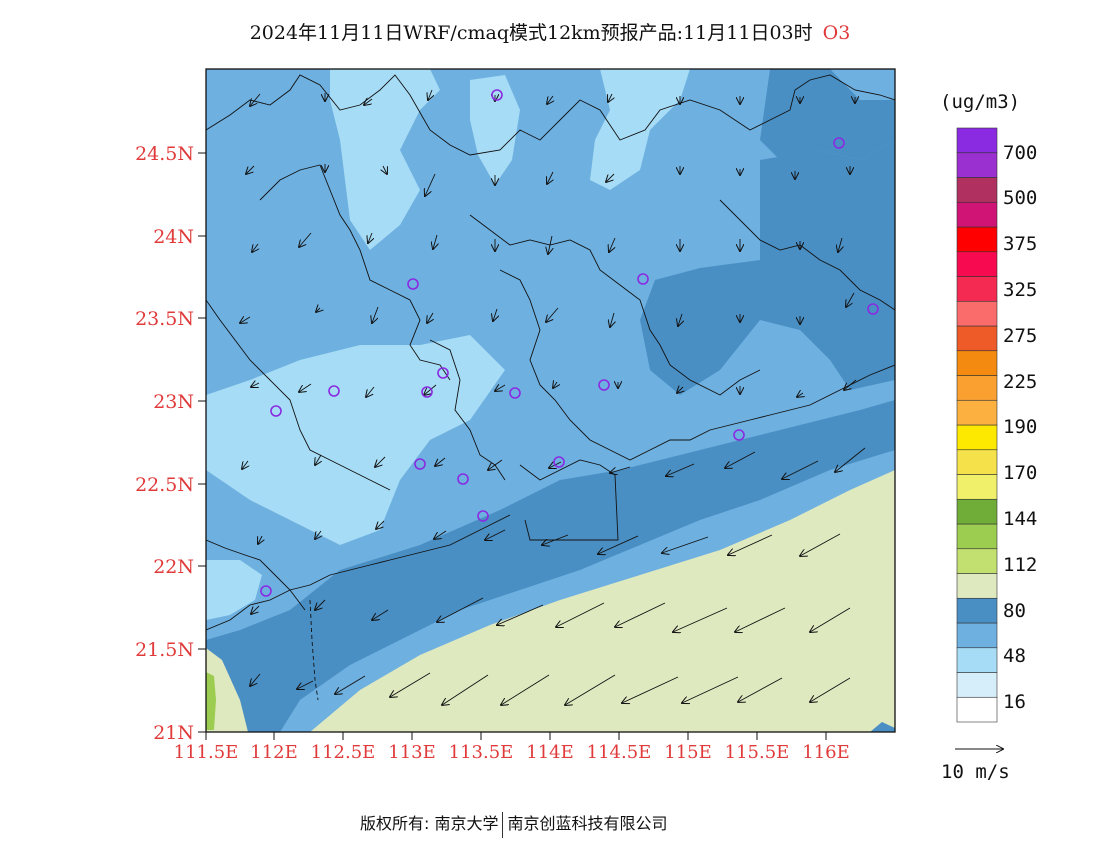  Describe the element at coordinates (767, 267) in the screenshot. I see `field-dark-east` at that location.